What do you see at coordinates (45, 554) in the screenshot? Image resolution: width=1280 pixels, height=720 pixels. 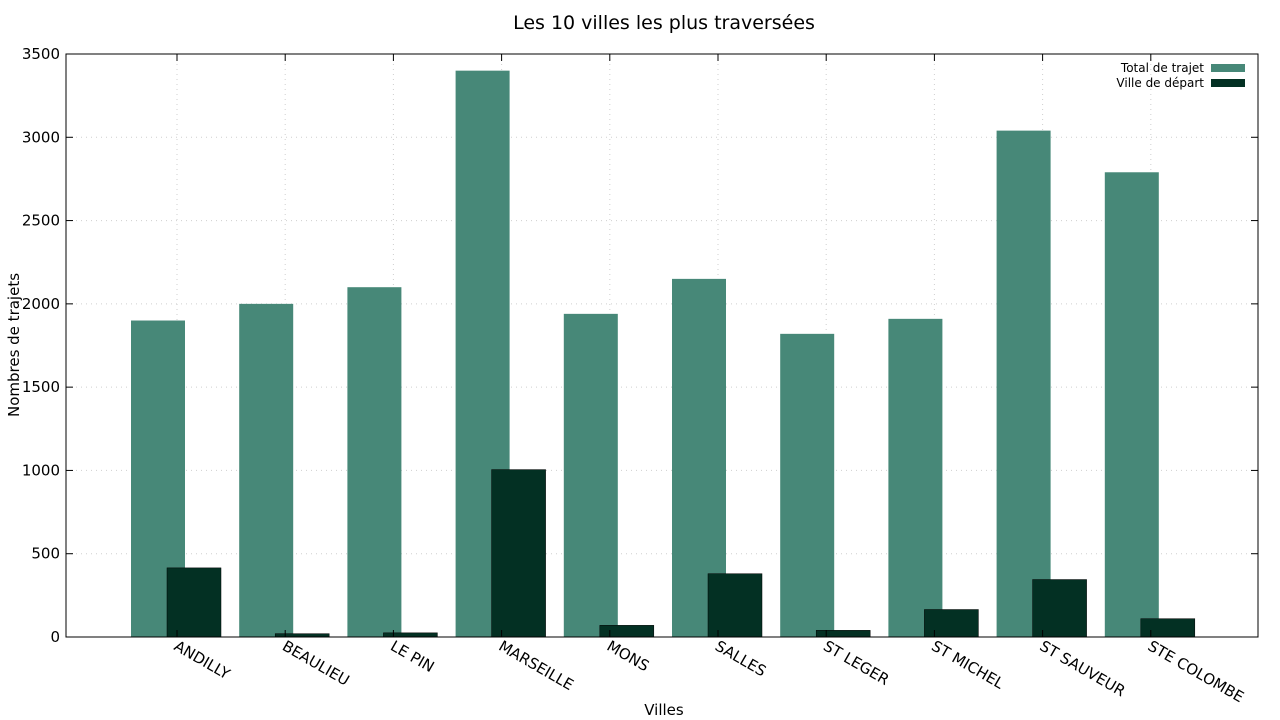 I see `y-tick-label: 500` at bounding box center [45, 554].